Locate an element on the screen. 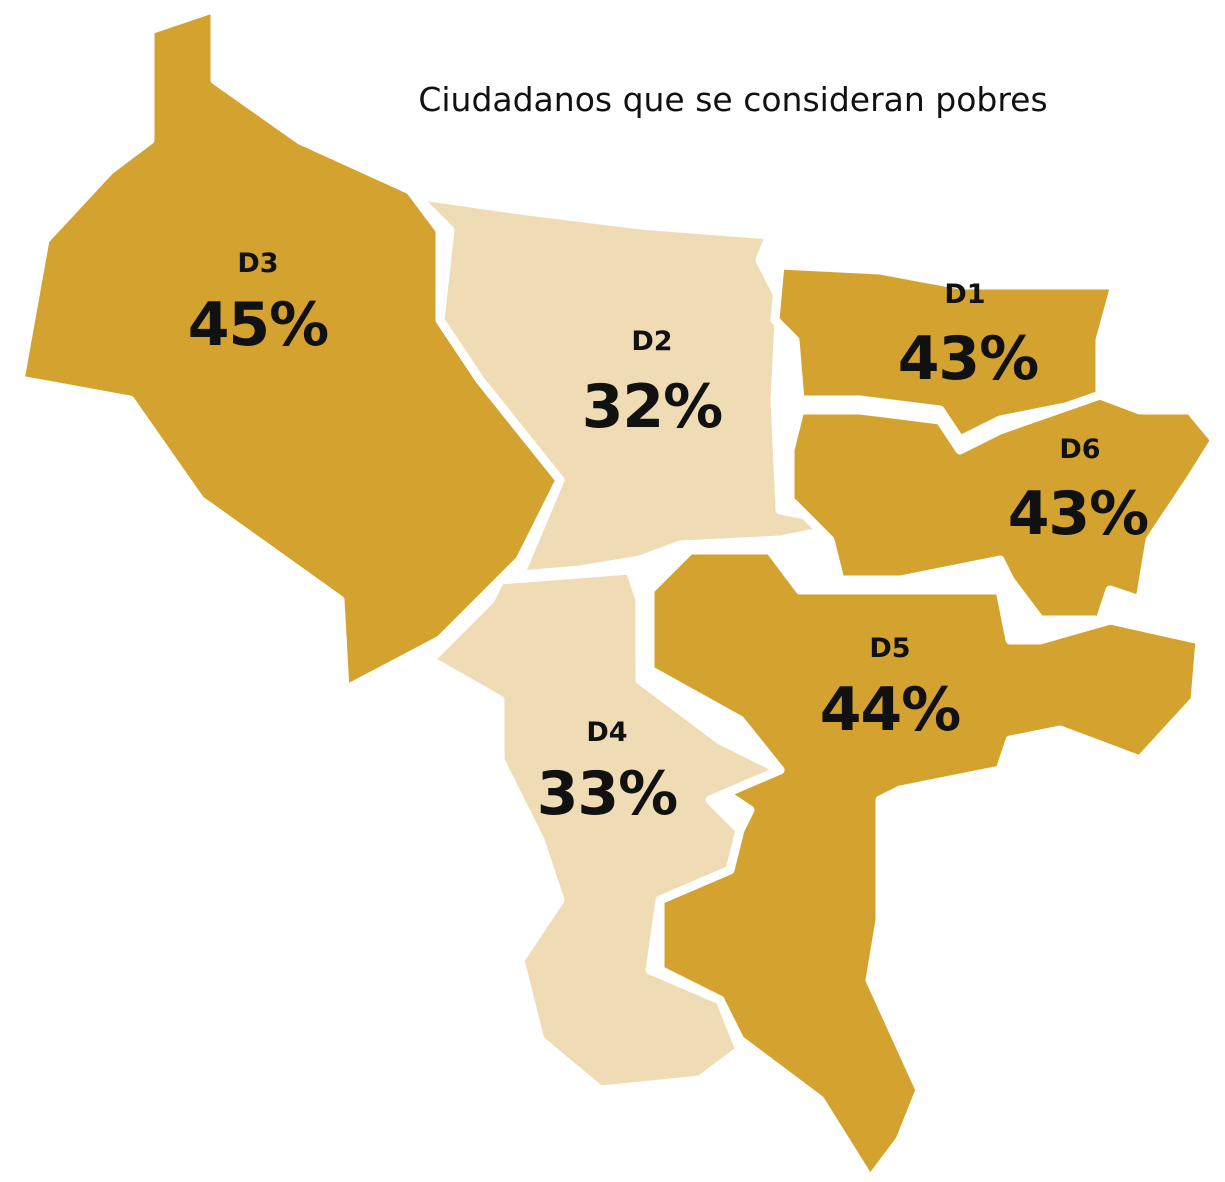  region-value: 45% is located at coordinates (258, 325).